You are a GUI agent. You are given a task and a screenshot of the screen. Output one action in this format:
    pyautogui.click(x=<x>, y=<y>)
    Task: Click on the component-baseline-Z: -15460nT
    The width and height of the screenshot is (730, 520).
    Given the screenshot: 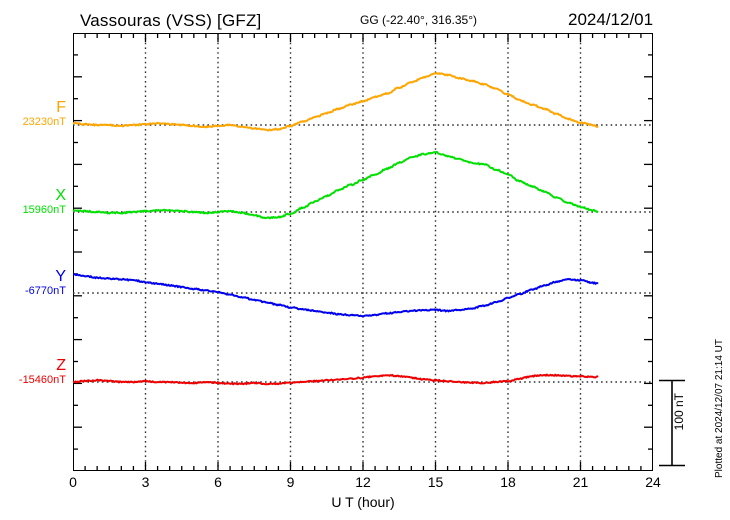 What is the action you would take?
    pyautogui.click(x=42, y=380)
    